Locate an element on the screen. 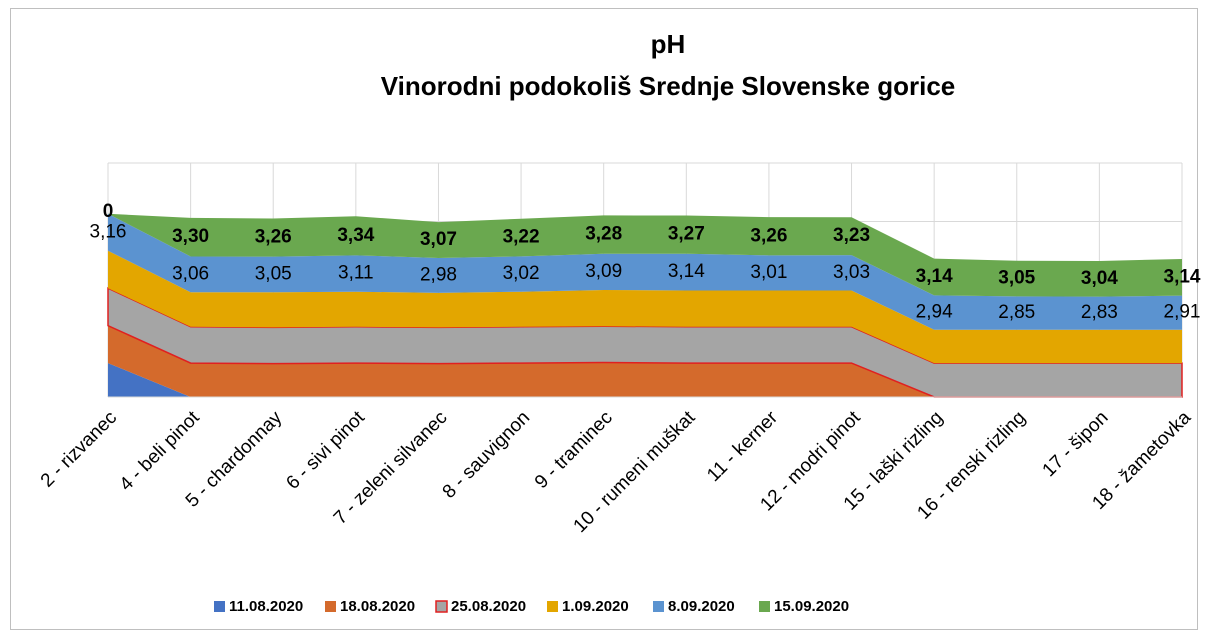 The height and width of the screenshot is (638, 1208). chart-title: pH is located at coordinates (668, 44).